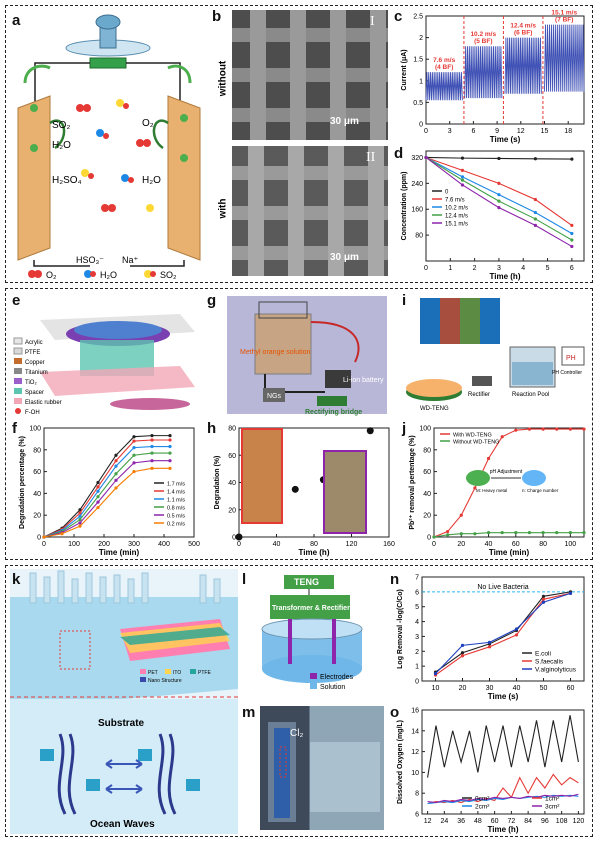 The height and width of the screenshot is (841, 600). I want to click on roman-label: II, so click(371, 157).